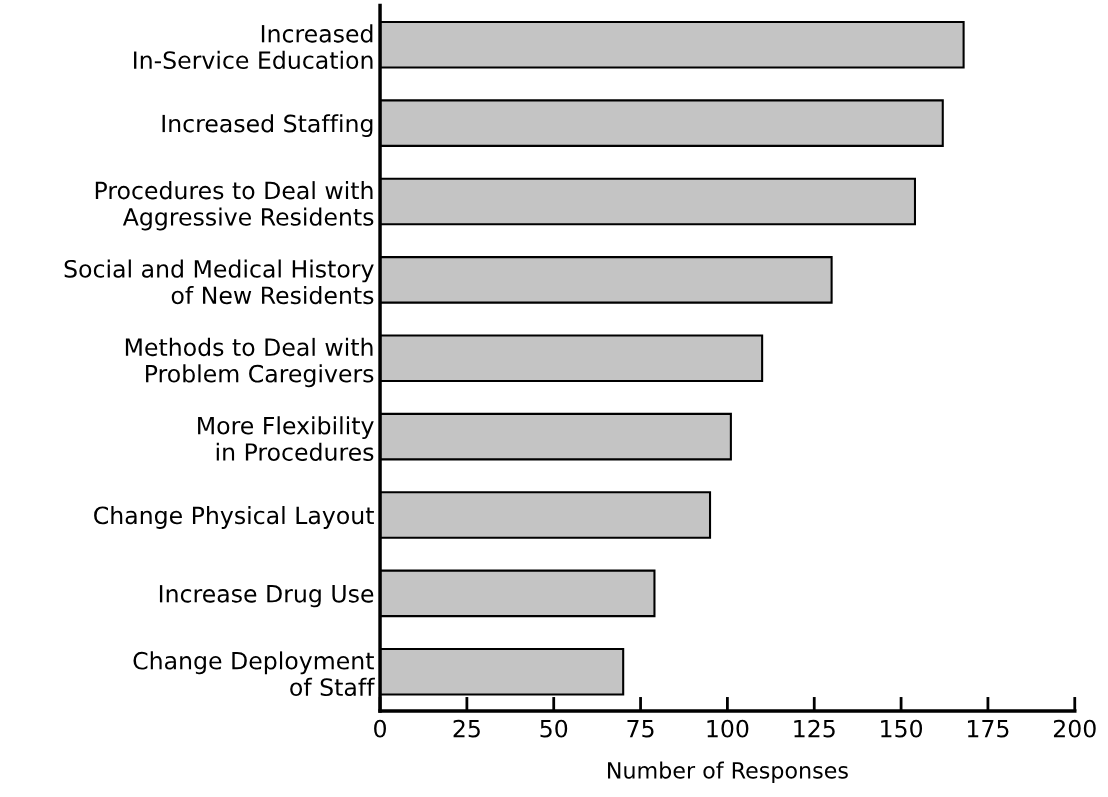 The image size is (1108, 797). I want to click on x-tick-label: 0, so click(380, 728).